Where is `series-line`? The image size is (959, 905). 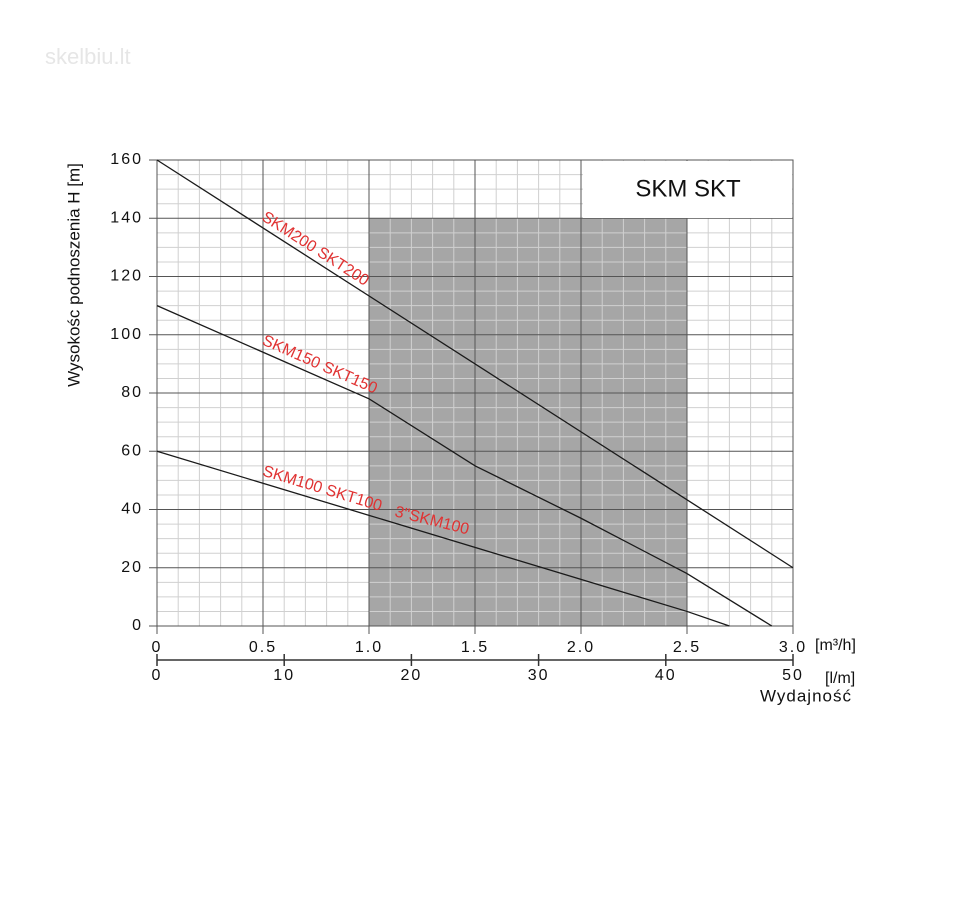 series-line is located at coordinates (443, 538).